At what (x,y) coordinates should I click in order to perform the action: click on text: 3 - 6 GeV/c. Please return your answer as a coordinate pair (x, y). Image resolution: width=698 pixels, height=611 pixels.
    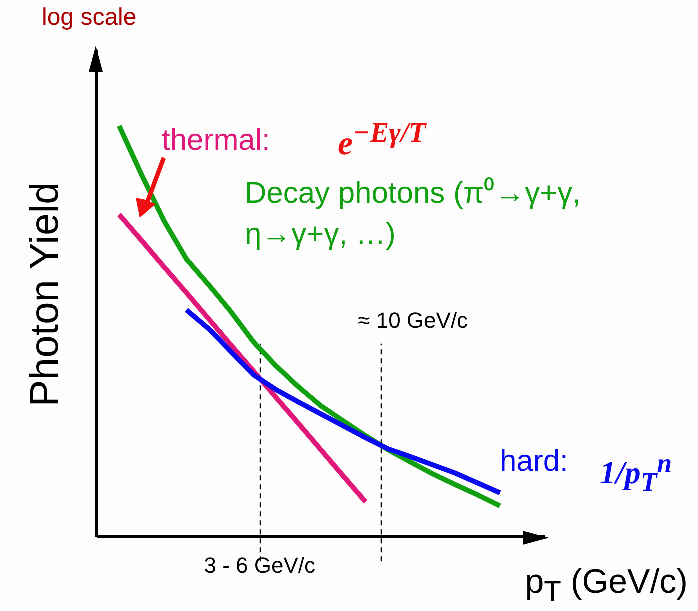
    Looking at the image, I should click on (260, 566).